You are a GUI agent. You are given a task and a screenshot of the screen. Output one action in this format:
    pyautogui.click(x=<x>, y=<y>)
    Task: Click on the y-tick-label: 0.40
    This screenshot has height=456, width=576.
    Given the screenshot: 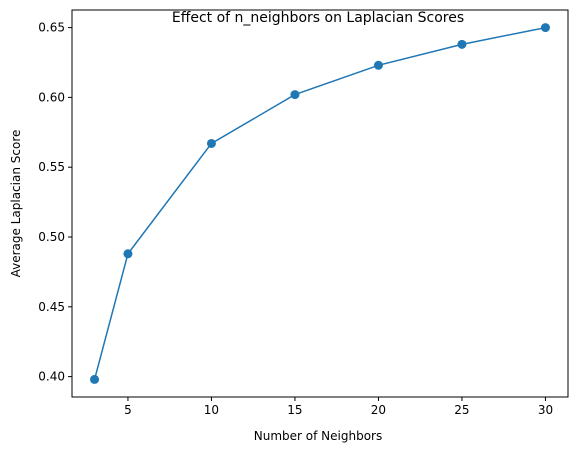 What is the action you would take?
    pyautogui.click(x=51, y=377)
    